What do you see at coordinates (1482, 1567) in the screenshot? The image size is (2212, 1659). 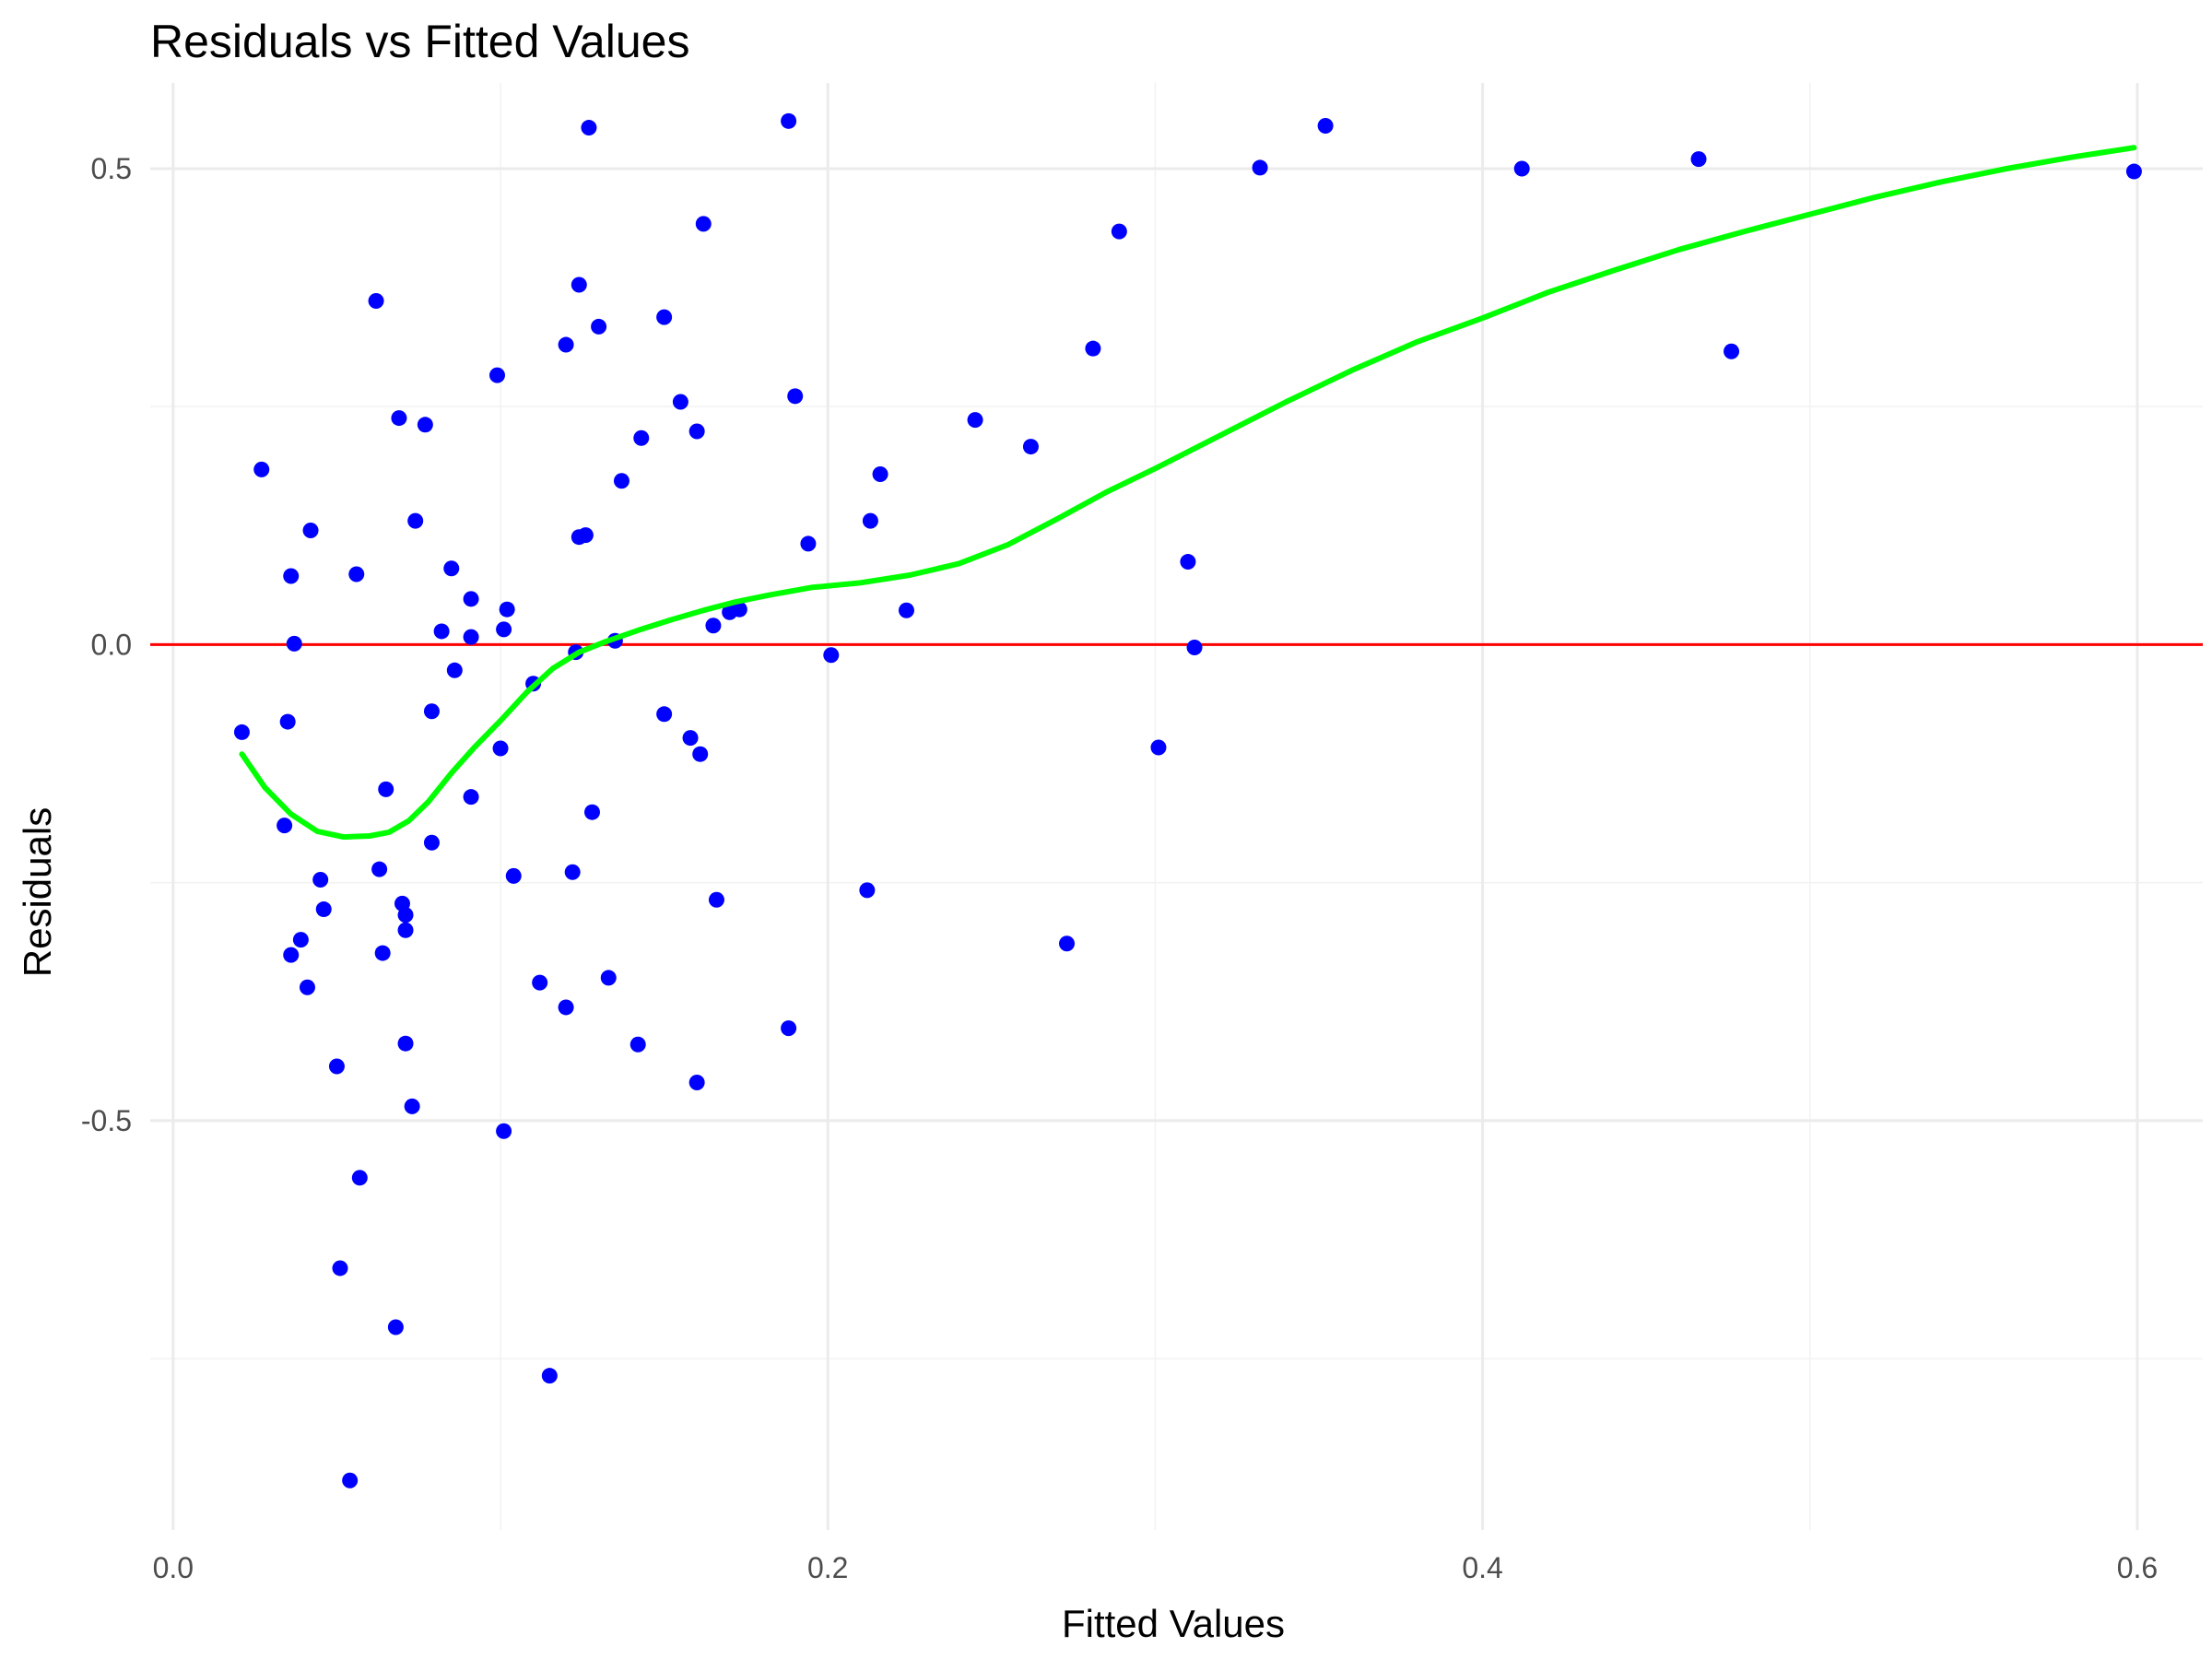 I see `x-tick-label: 0.4` at bounding box center [1482, 1567].